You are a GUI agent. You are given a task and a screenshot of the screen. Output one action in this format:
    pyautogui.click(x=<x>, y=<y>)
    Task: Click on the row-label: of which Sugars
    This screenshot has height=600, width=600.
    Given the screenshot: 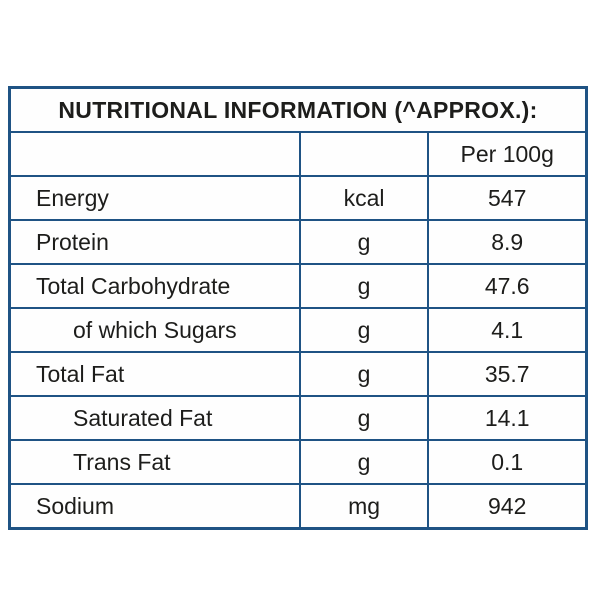 What is the action you would take?
    pyautogui.click(x=154, y=330)
    